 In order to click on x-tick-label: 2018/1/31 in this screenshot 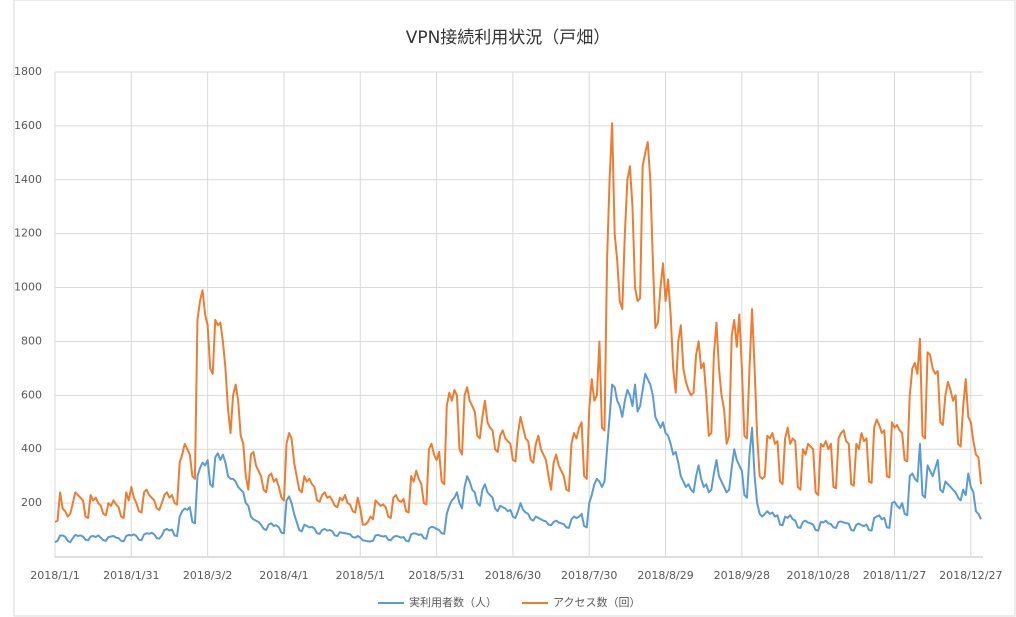, I will do `click(131, 575)`.